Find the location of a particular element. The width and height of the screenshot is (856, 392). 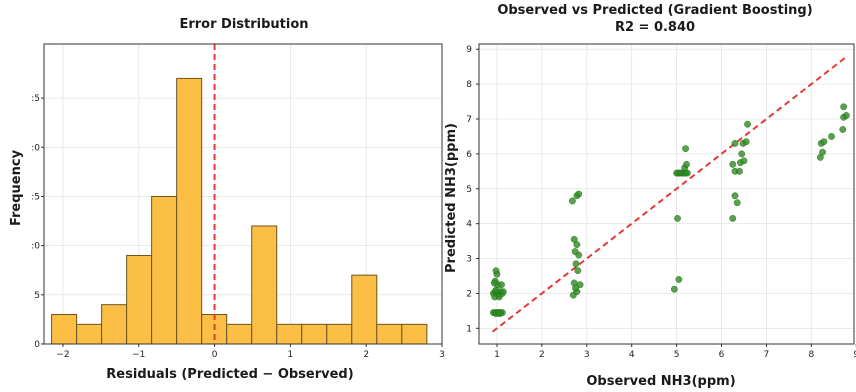

scatter-y-tick-label: 6 is located at coordinates (469, 155).